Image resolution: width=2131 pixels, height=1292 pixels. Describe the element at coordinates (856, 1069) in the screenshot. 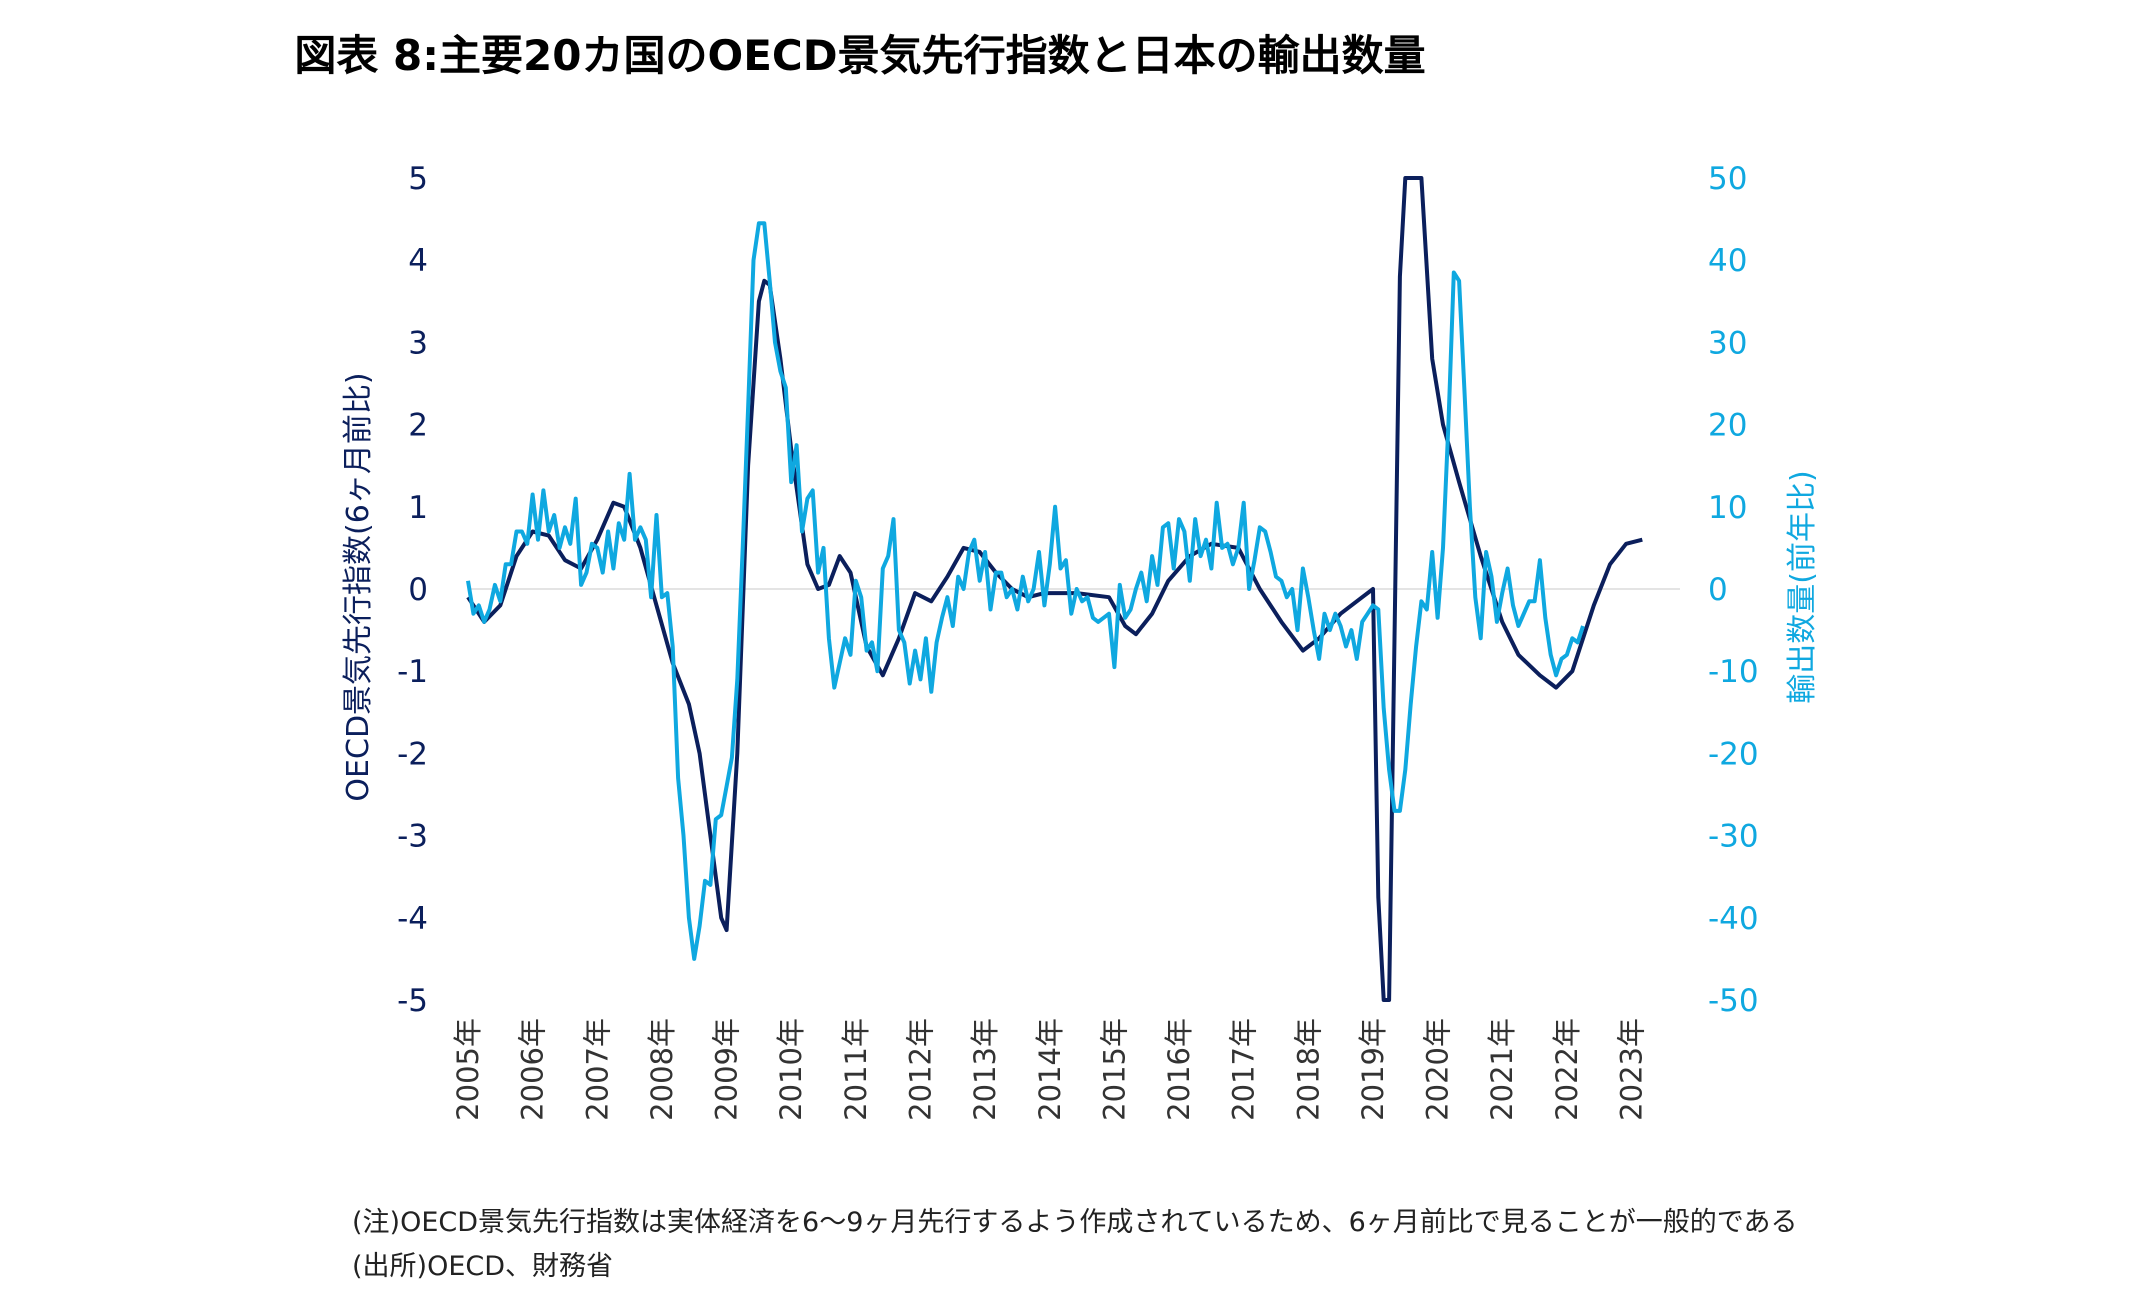

I see `x-tick-label: 2011年` at that location.